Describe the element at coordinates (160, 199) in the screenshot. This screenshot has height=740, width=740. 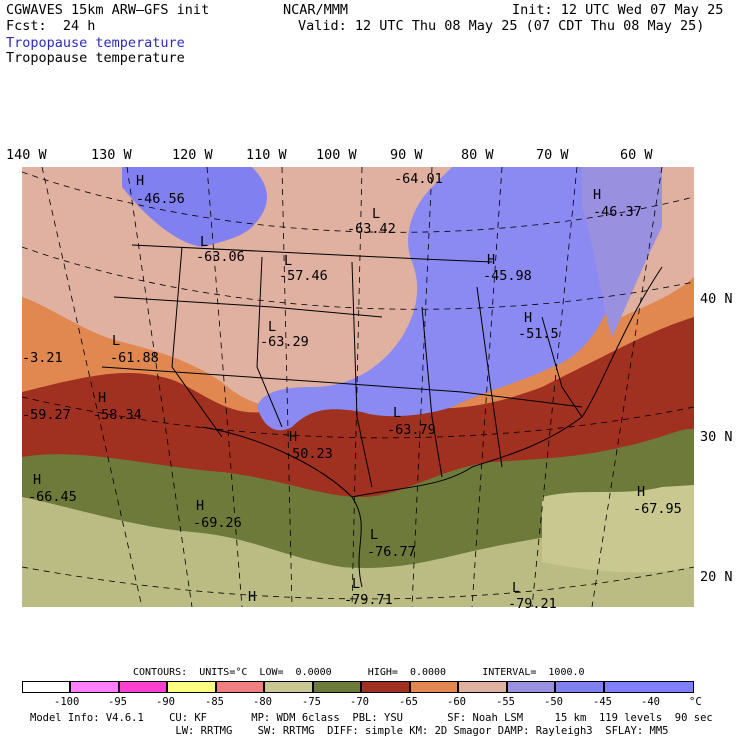
I see `extreme-value: -46.56` at that location.